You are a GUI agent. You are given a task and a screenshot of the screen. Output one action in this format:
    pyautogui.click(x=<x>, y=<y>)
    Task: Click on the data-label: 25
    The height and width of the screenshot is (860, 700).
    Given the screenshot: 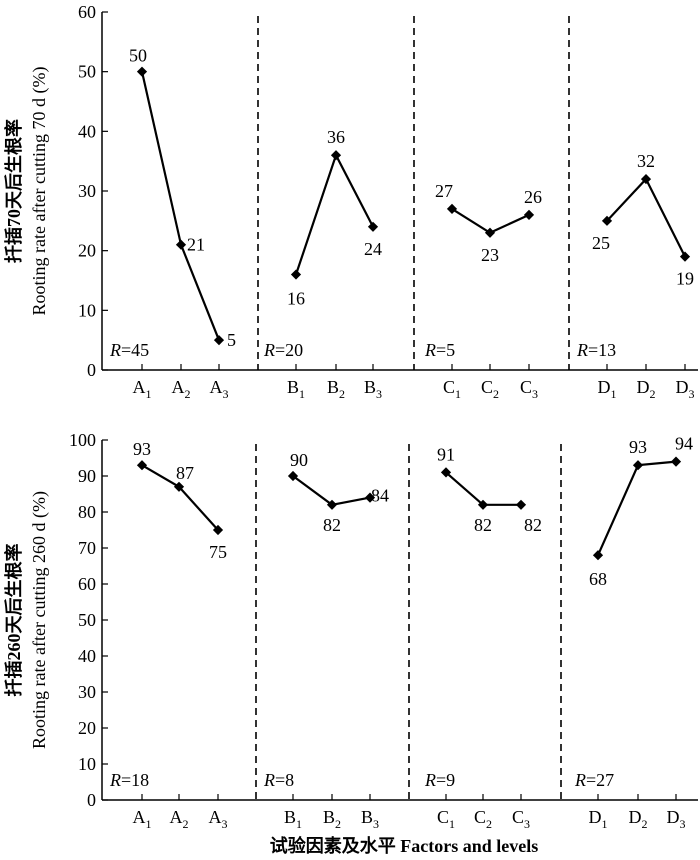 What is the action you would take?
    pyautogui.click(x=601, y=243)
    